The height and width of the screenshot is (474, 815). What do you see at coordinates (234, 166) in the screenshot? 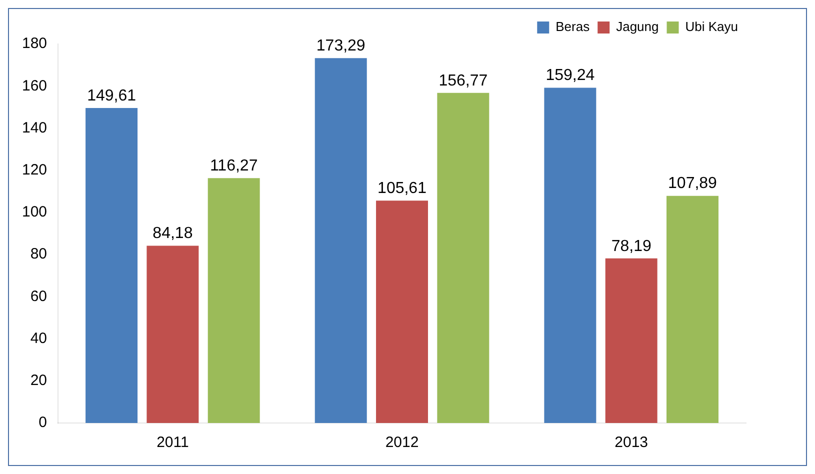
I see `data-label: 116,27` at bounding box center [234, 166].